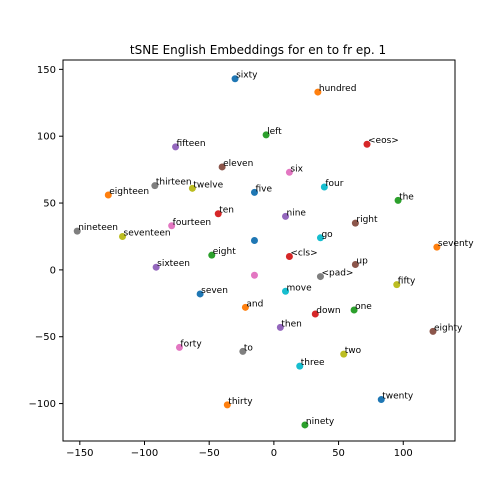  Describe the element at coordinates (147, 233) in the screenshot. I see `point-label: seventeen` at that location.